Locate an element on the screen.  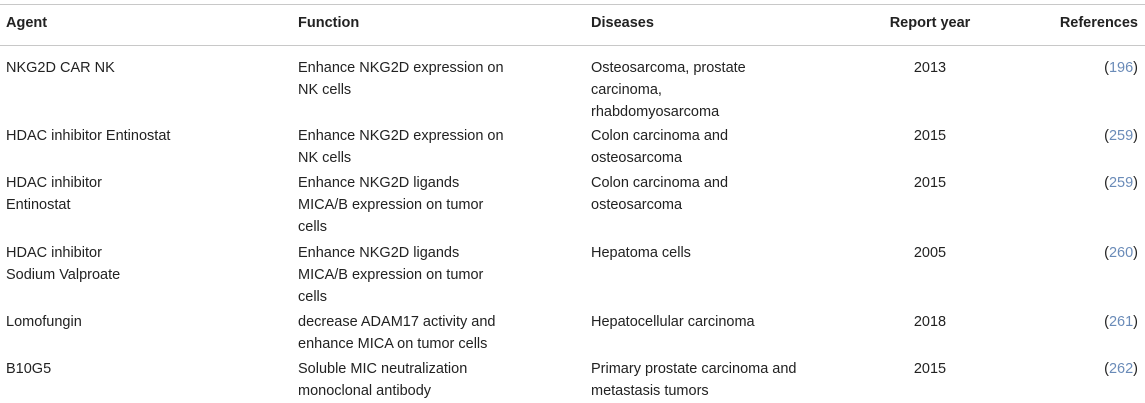
cell-reference: (260) is located at coordinates (1121, 253).